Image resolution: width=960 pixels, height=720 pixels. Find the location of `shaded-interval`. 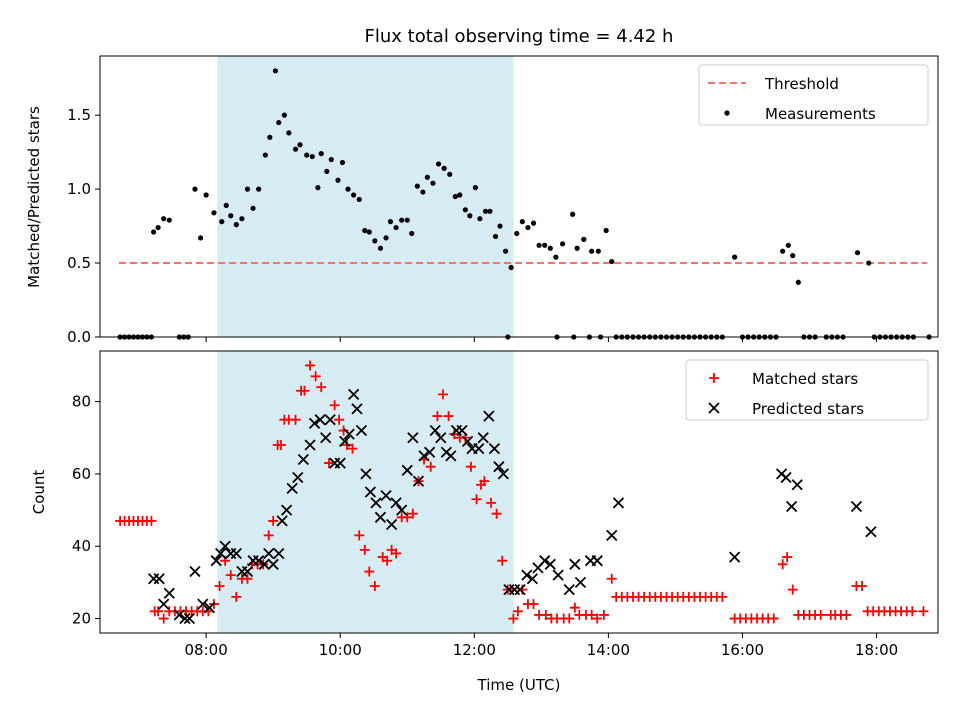

shaded-interval is located at coordinates (365, 196).